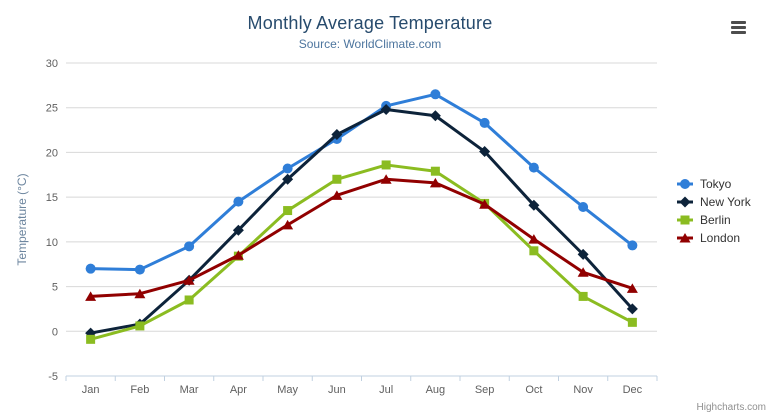 Image resolution: width=769 pixels, height=416 pixels. What do you see at coordinates (716, 184) in the screenshot?
I see `legend-label: Tokyo` at bounding box center [716, 184].